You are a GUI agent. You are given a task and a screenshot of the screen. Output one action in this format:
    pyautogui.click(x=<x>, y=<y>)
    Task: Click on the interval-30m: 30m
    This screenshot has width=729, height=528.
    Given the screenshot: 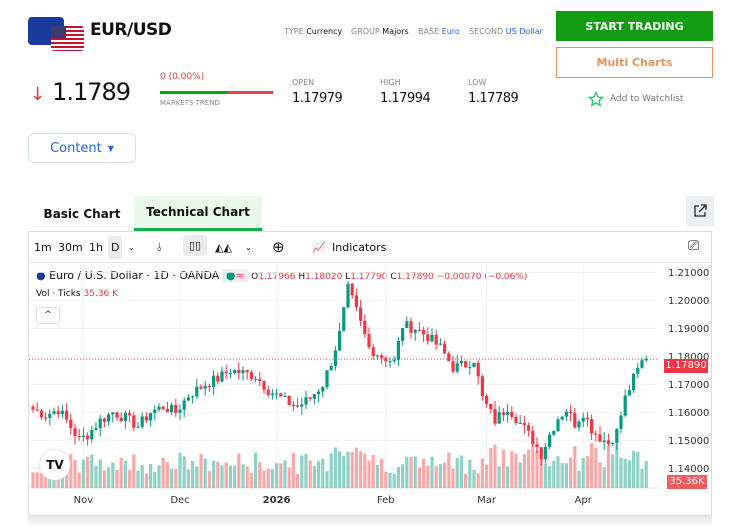 What is the action you would take?
    pyautogui.click(x=70, y=247)
    